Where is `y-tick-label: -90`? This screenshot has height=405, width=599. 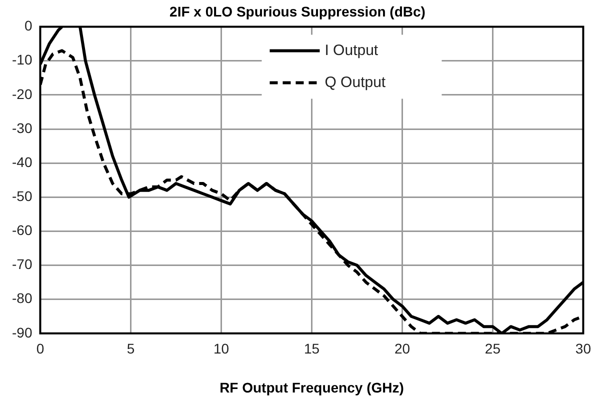
y-tick-label: -90 is located at coordinates (22, 332).